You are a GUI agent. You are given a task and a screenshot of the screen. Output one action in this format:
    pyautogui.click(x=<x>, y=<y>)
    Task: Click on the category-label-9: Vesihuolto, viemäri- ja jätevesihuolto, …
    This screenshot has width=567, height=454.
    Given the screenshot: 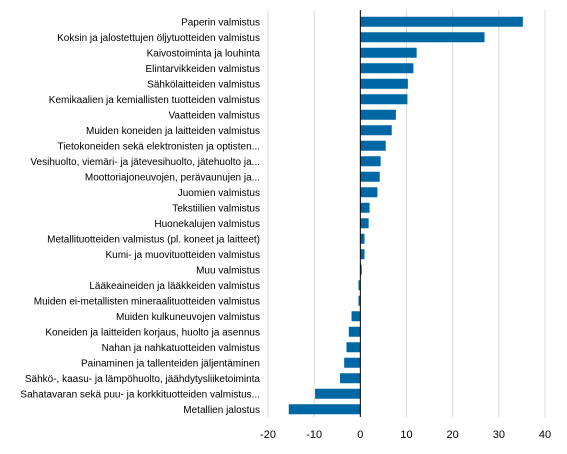 What is the action you would take?
    pyautogui.click(x=145, y=162)
    